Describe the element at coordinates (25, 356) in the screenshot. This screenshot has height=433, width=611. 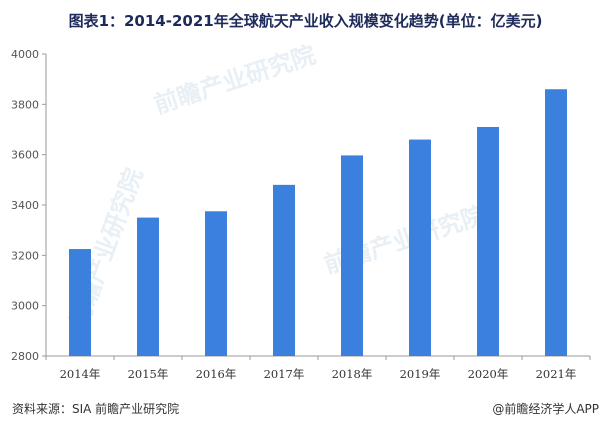
I see `y-tick-label: 2800` at that location.